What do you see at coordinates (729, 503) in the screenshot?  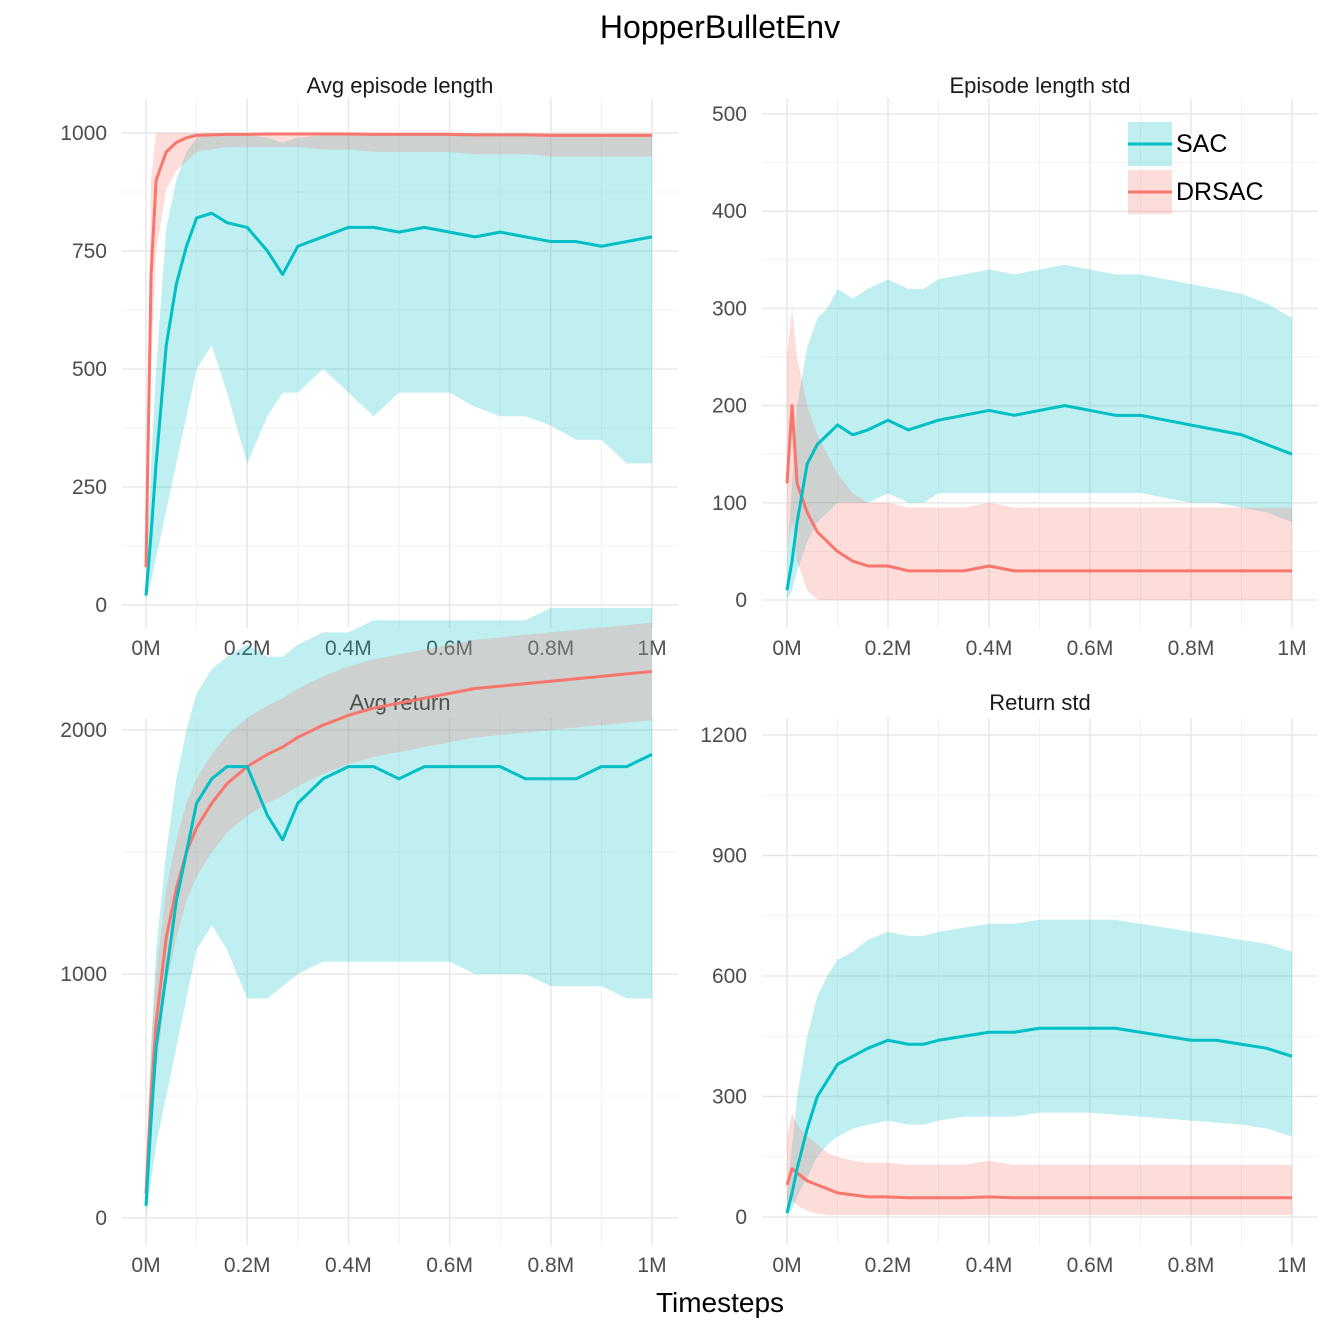 I see `y-tick-label: 100` at bounding box center [729, 503].